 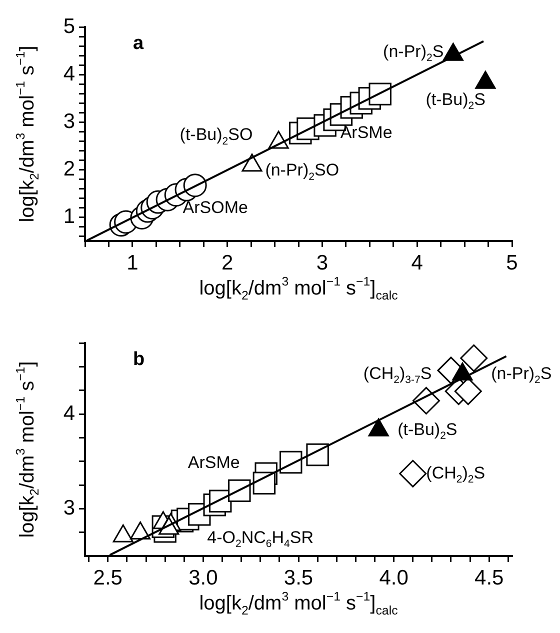 I want to click on x-tick-label: 2, so click(x=227, y=262).